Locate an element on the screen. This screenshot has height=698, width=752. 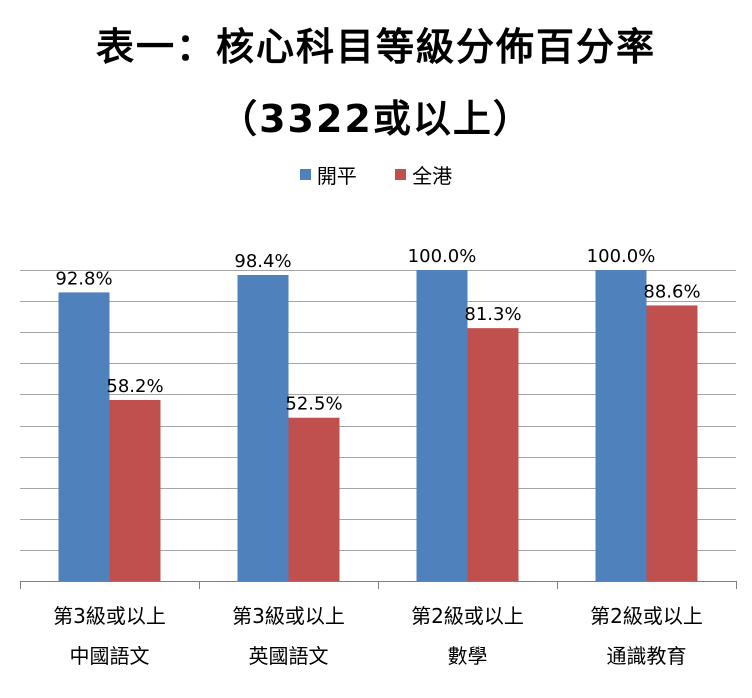
data-label-hongkong: 58.2% is located at coordinates (134, 386).